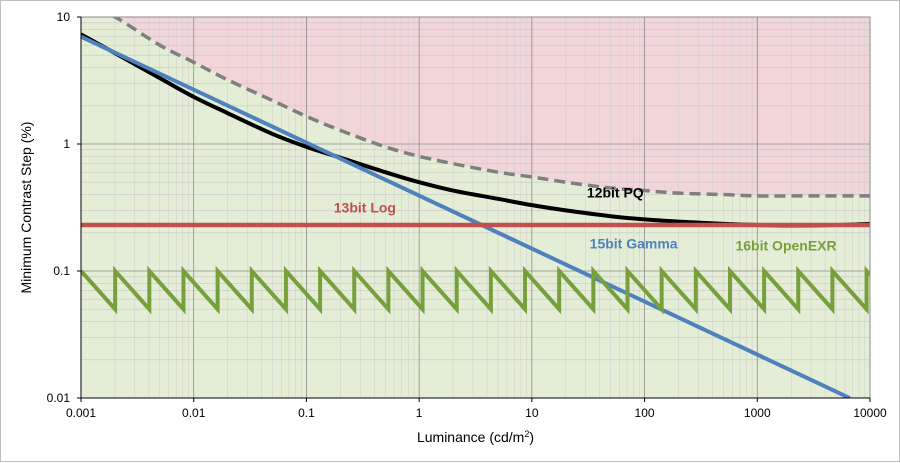 The image size is (900, 463). I want to click on x-tick-label: 0.1, so click(306, 413).